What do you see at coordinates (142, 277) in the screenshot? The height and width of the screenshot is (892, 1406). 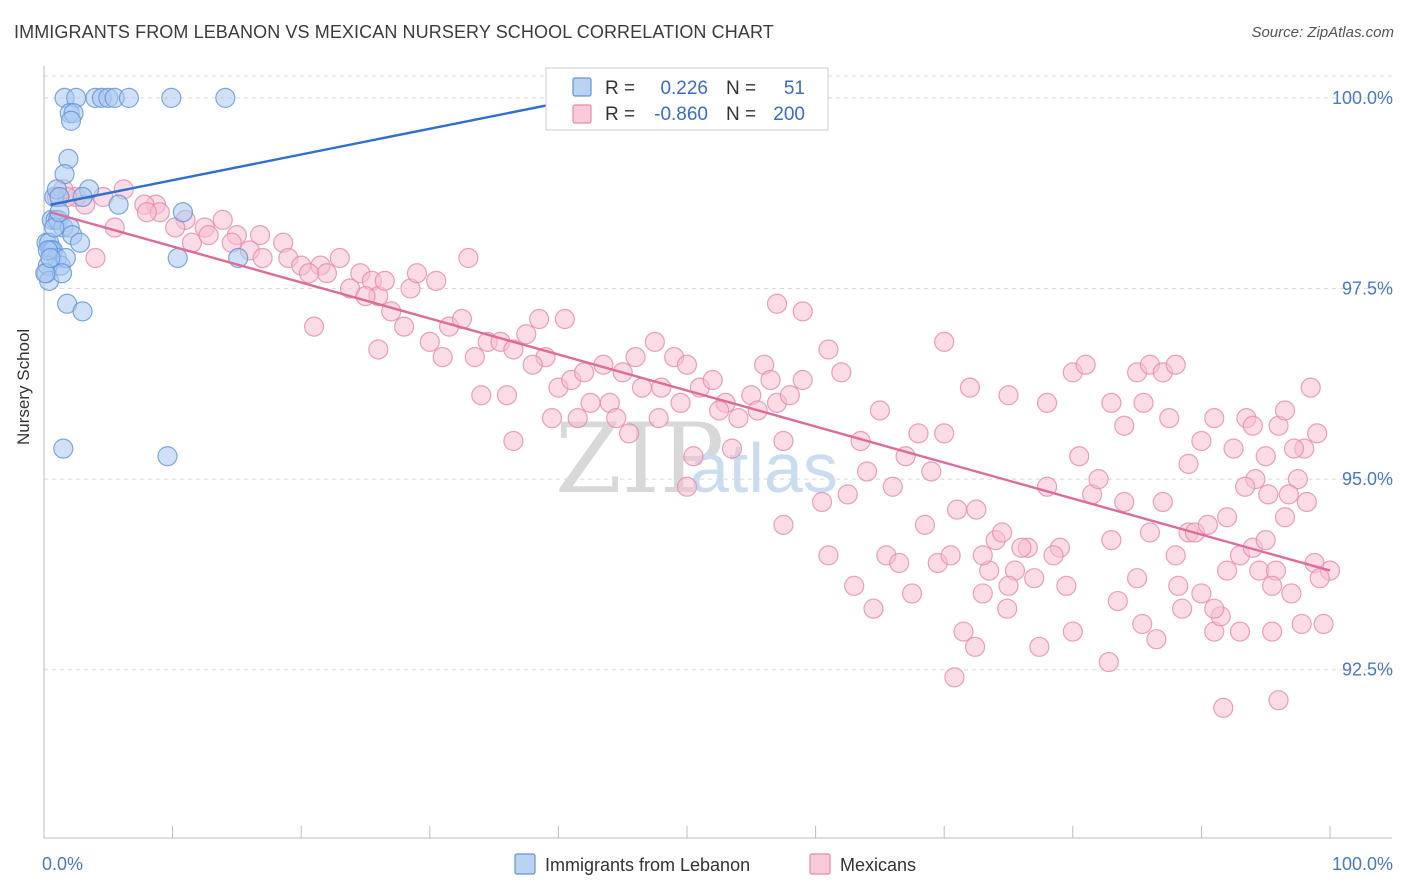 I see `series-lebanon-points` at bounding box center [142, 277].